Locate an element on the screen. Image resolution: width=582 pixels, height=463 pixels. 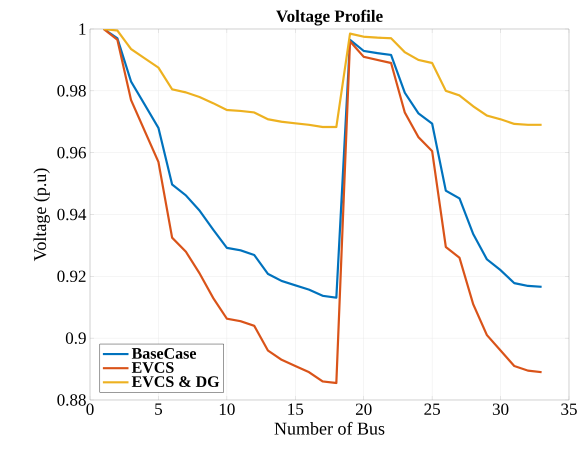
legend-label: EVCS is located at coordinates (153, 367).